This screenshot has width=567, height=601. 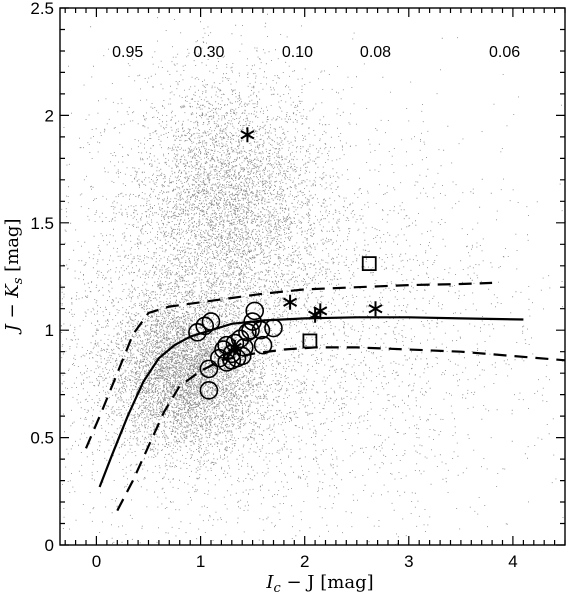 I want to click on x-tick-label: 4, so click(x=512, y=561).